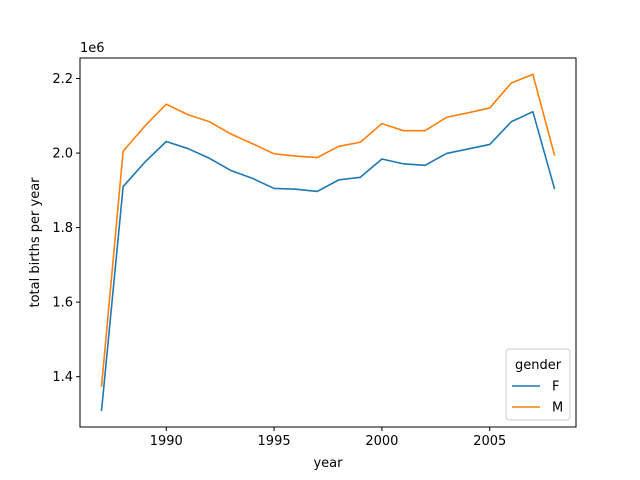 The width and height of the screenshot is (640, 480). I want to click on legend-label-M: M, so click(557, 408).